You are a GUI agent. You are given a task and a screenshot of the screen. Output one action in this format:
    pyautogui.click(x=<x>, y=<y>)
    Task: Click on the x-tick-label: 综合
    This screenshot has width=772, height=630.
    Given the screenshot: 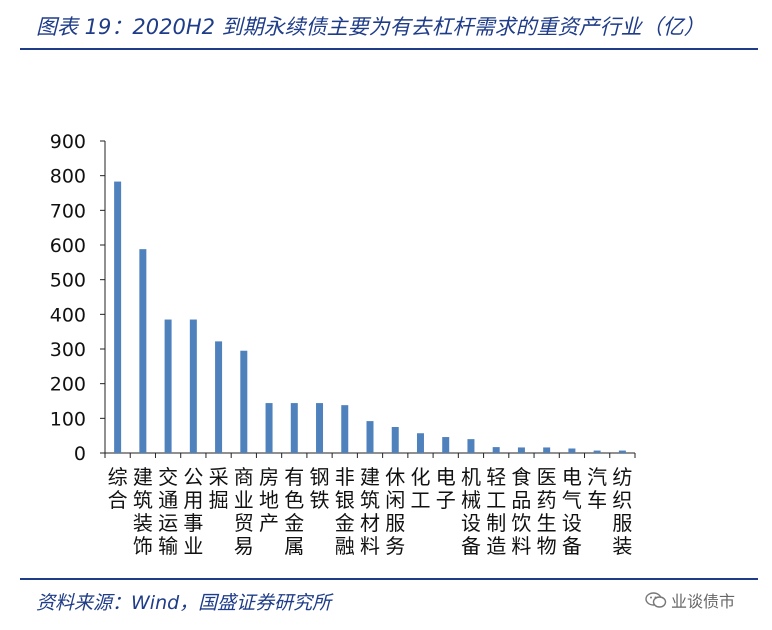 What is the action you would take?
    pyautogui.click(x=118, y=488)
    